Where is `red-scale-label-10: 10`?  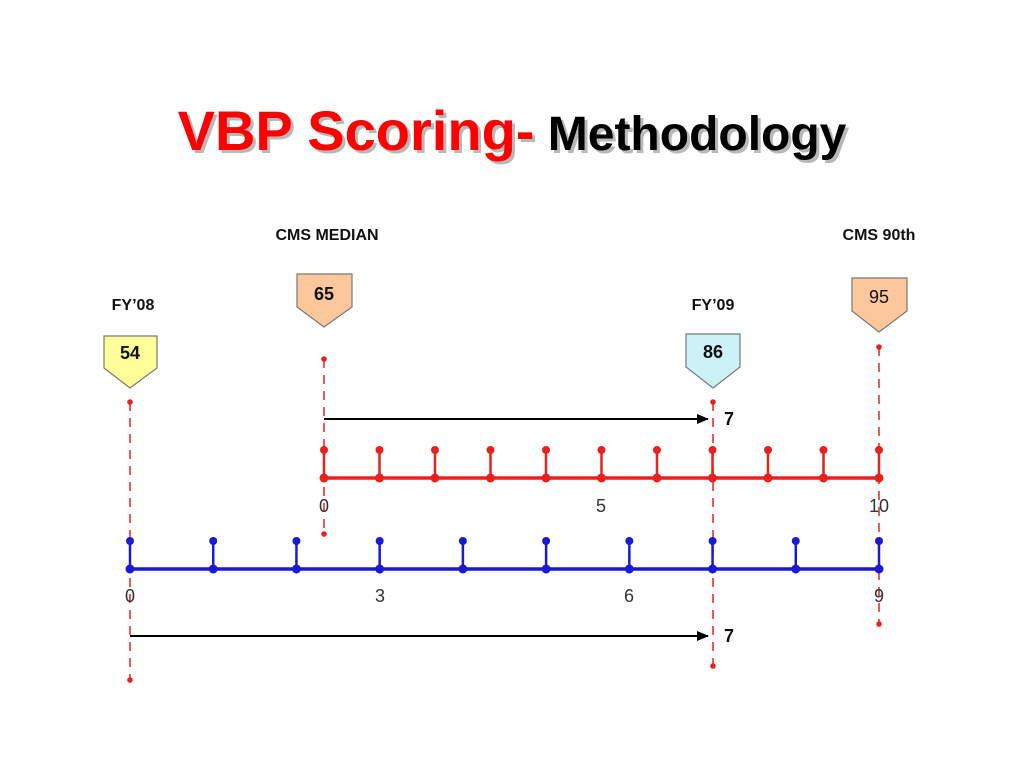 red-scale-label-10: 10 is located at coordinates (879, 506).